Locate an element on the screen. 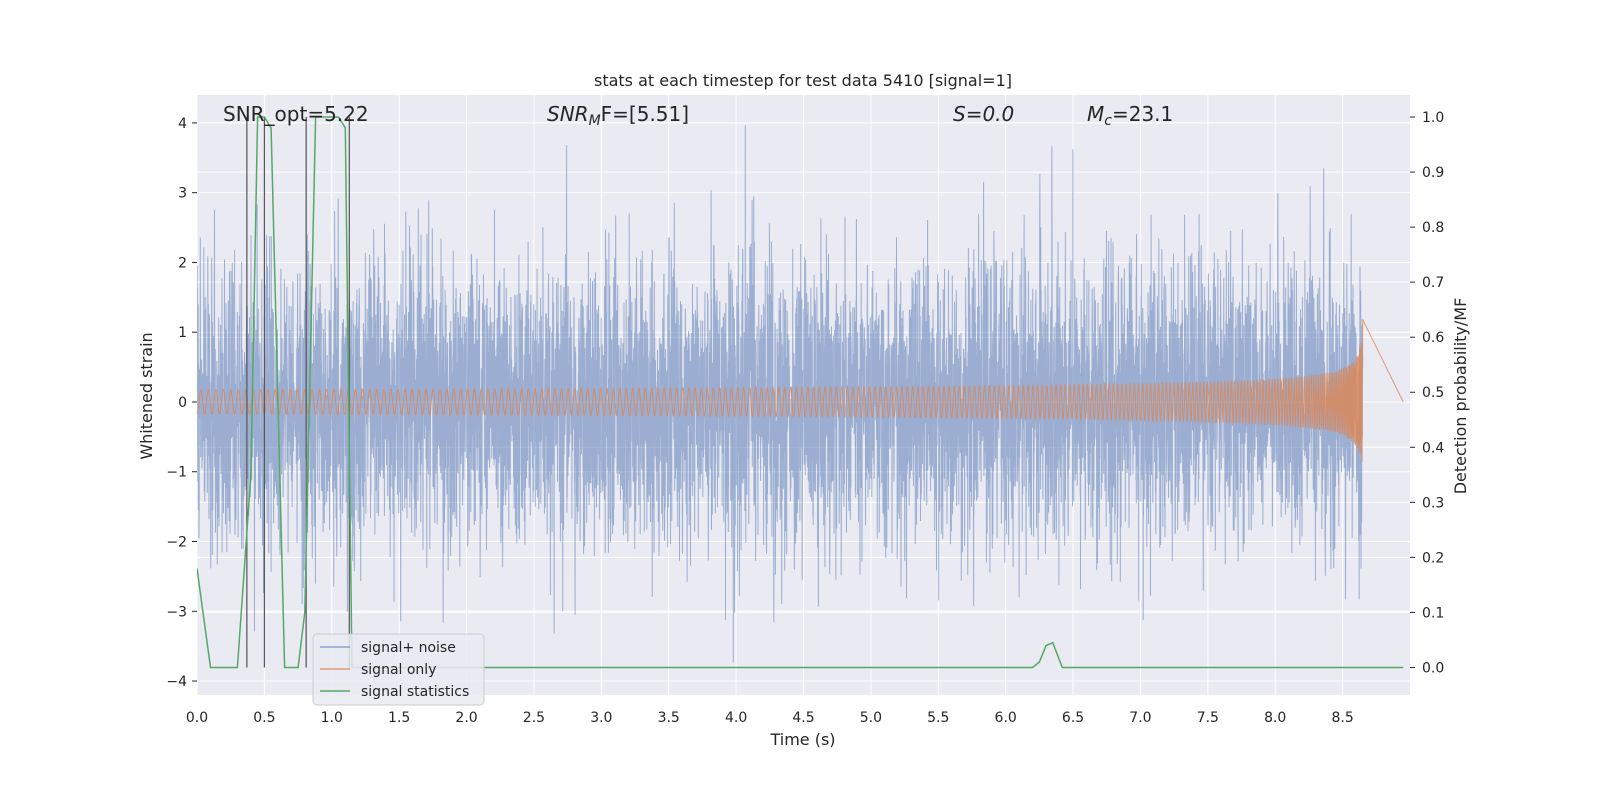 The width and height of the screenshot is (1600, 800). x-tick-label: 7.0 is located at coordinates (1140, 718).